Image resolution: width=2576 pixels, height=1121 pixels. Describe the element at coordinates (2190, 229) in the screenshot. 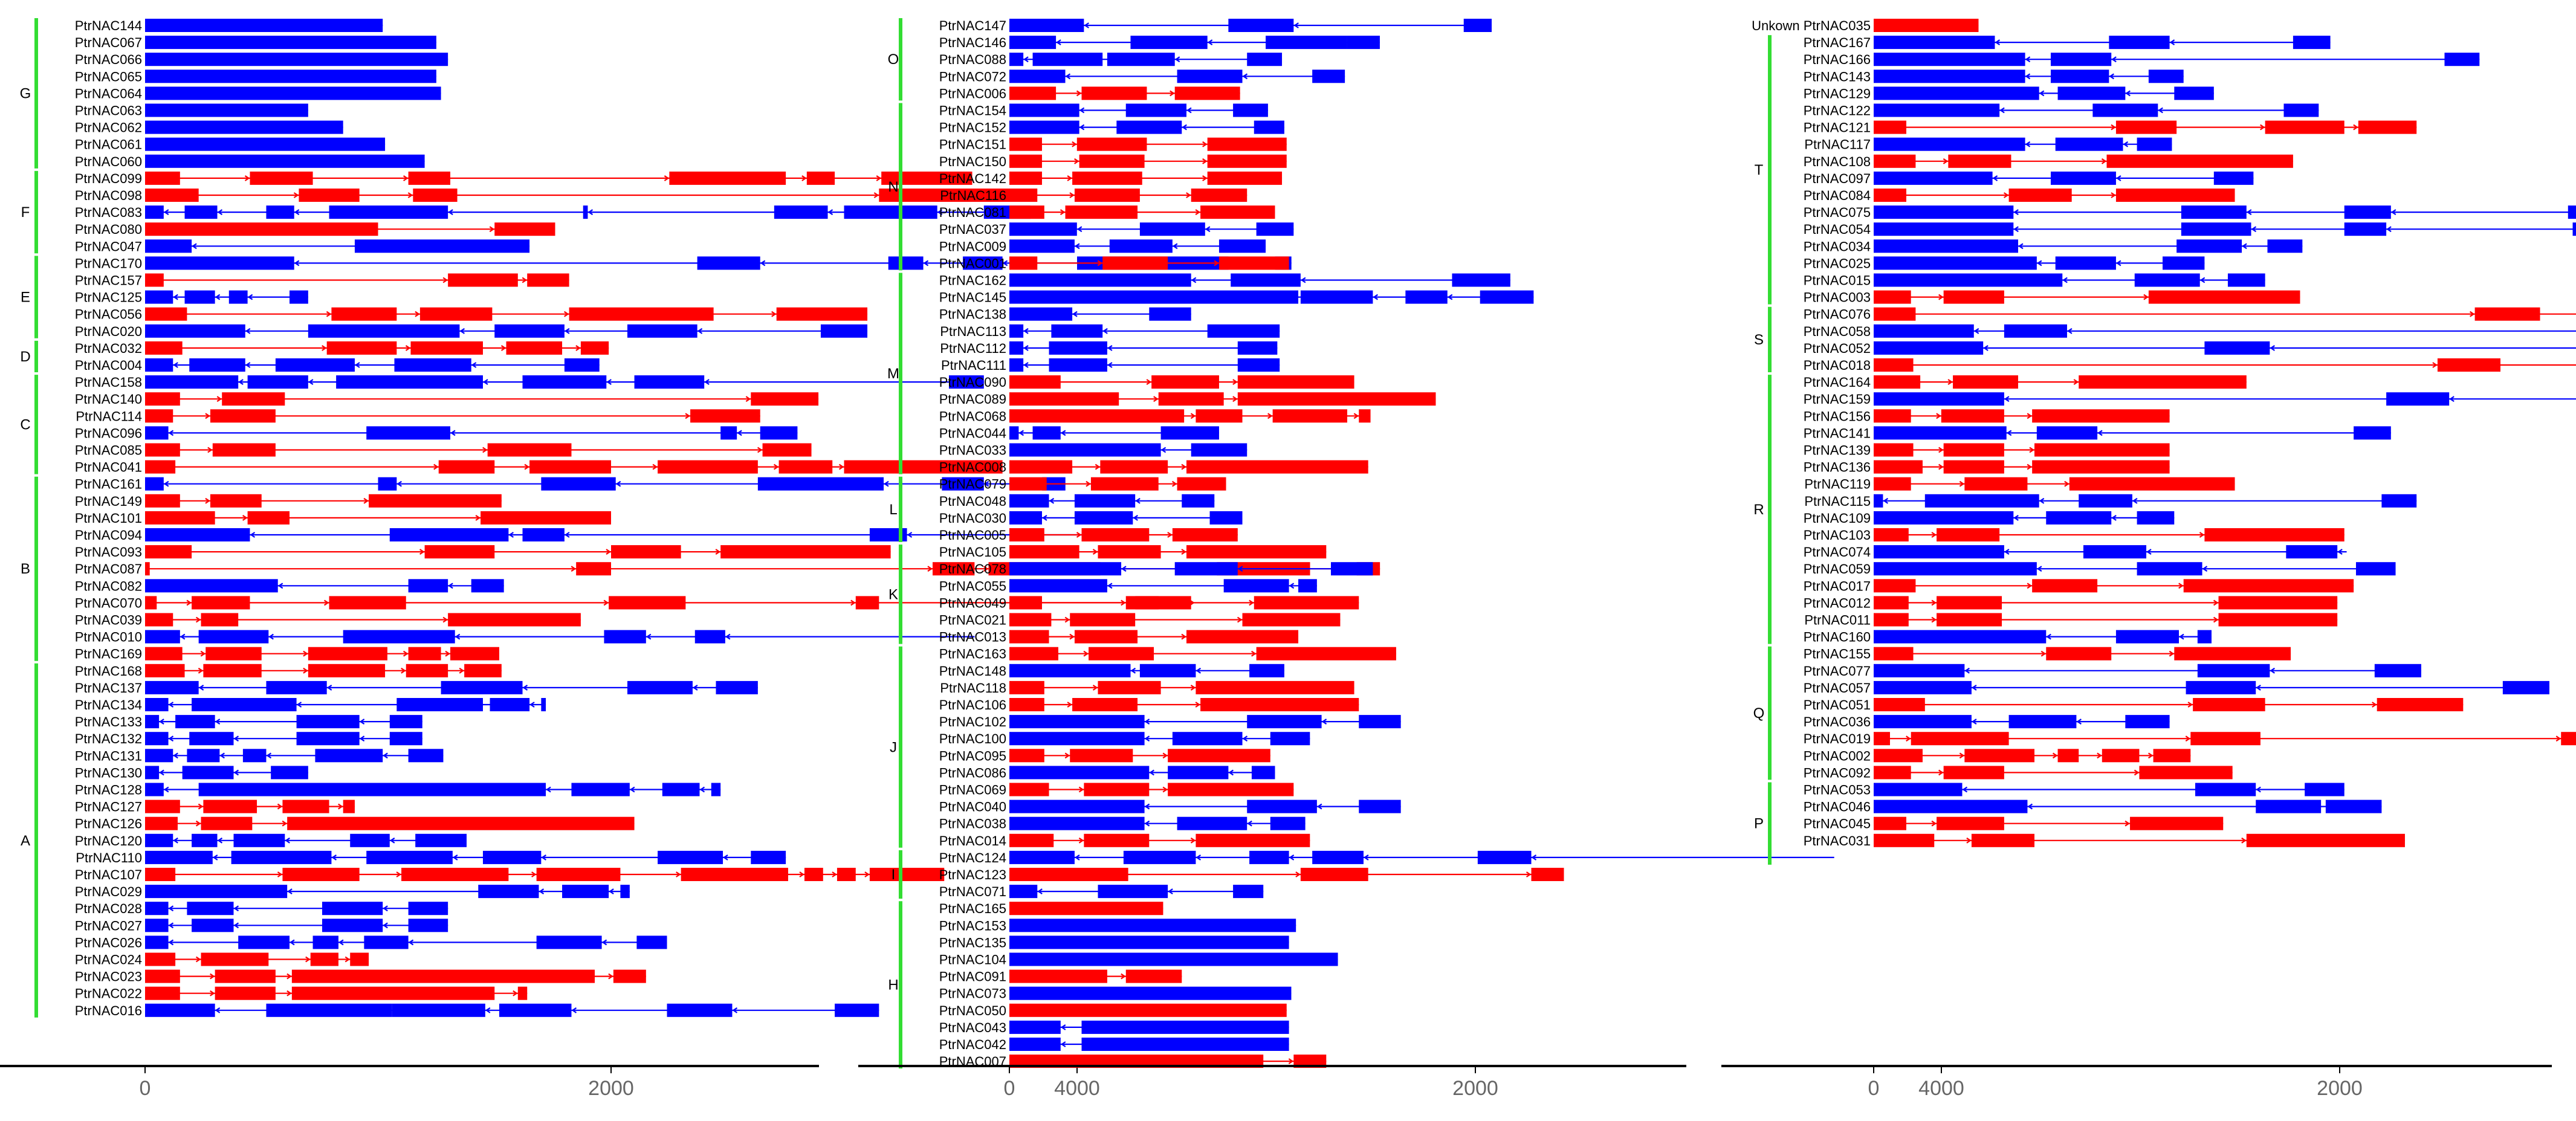

I see `gene-row: PtrNAC054` at that location.